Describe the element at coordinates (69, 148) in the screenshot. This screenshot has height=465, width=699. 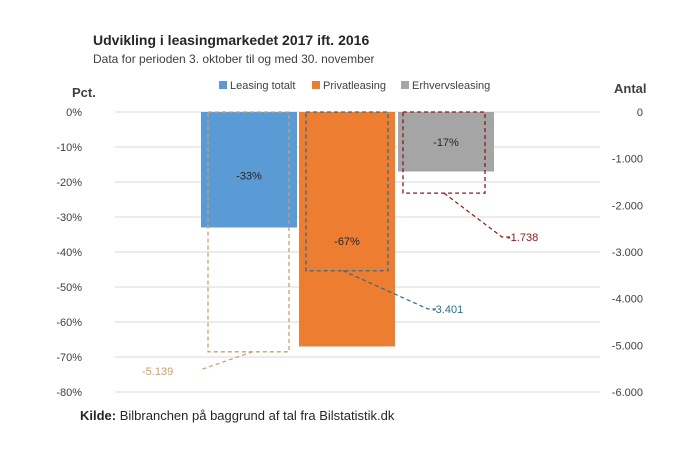
I see `y-left-tick-label: -10%` at that location.